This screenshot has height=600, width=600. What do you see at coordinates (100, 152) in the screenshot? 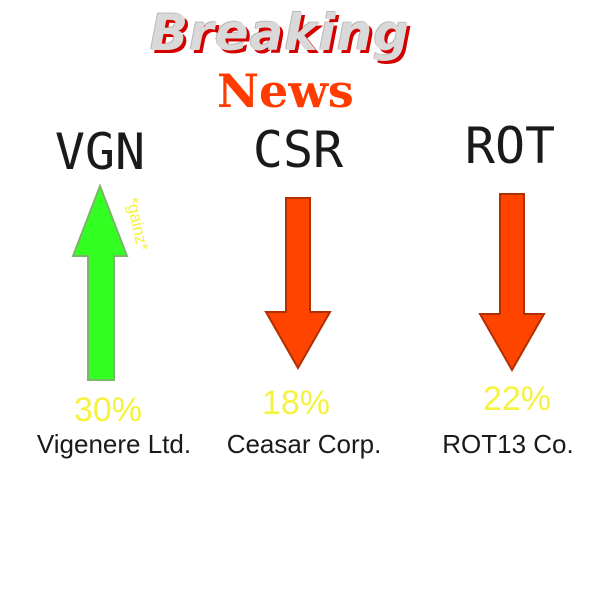
I see `ticker-vgn: VGN` at bounding box center [100, 152].